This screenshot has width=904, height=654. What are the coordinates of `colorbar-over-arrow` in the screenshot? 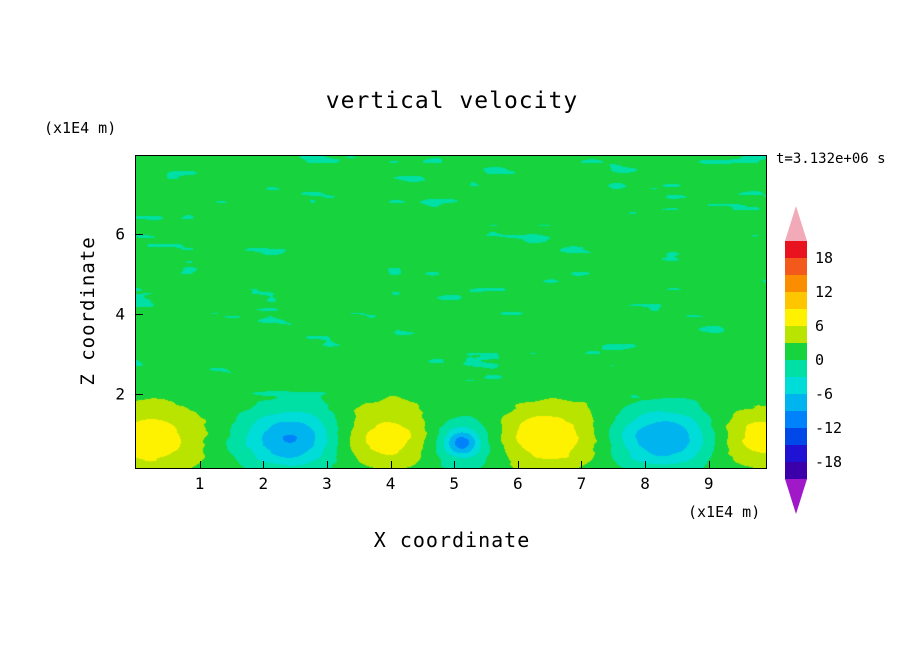 It's located at (796, 223).